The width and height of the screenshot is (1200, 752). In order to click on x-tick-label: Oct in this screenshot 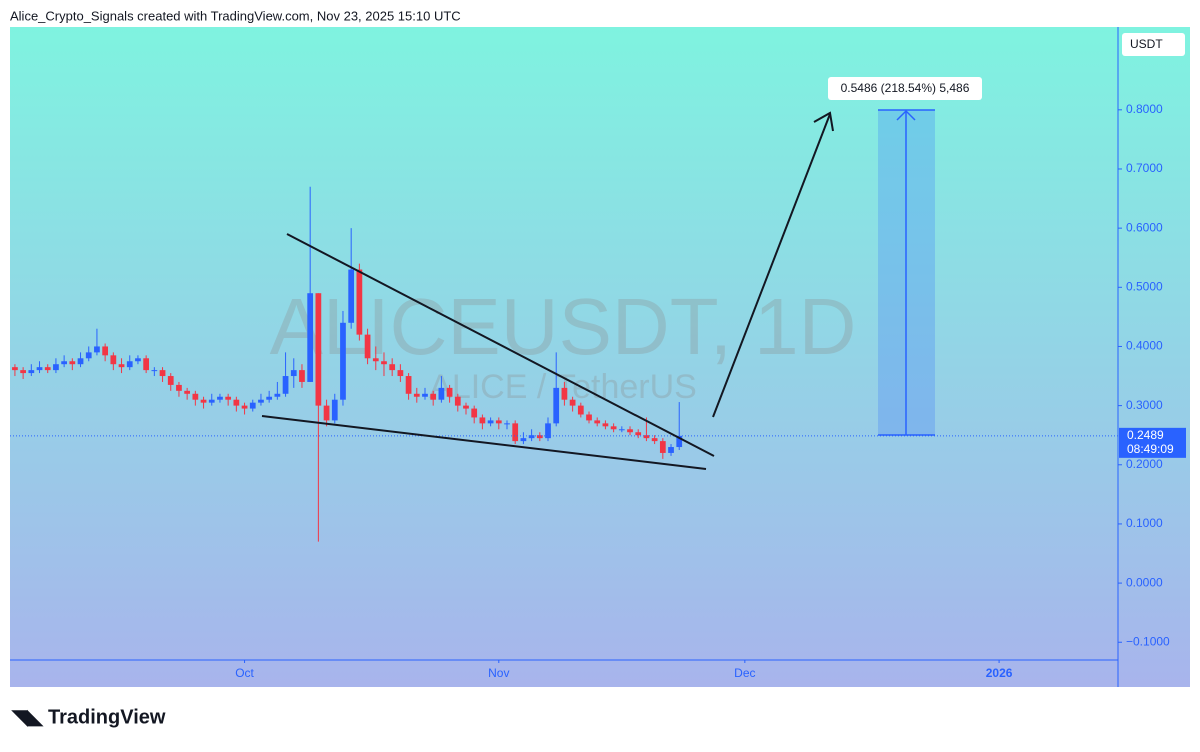, I will do `click(244, 673)`.